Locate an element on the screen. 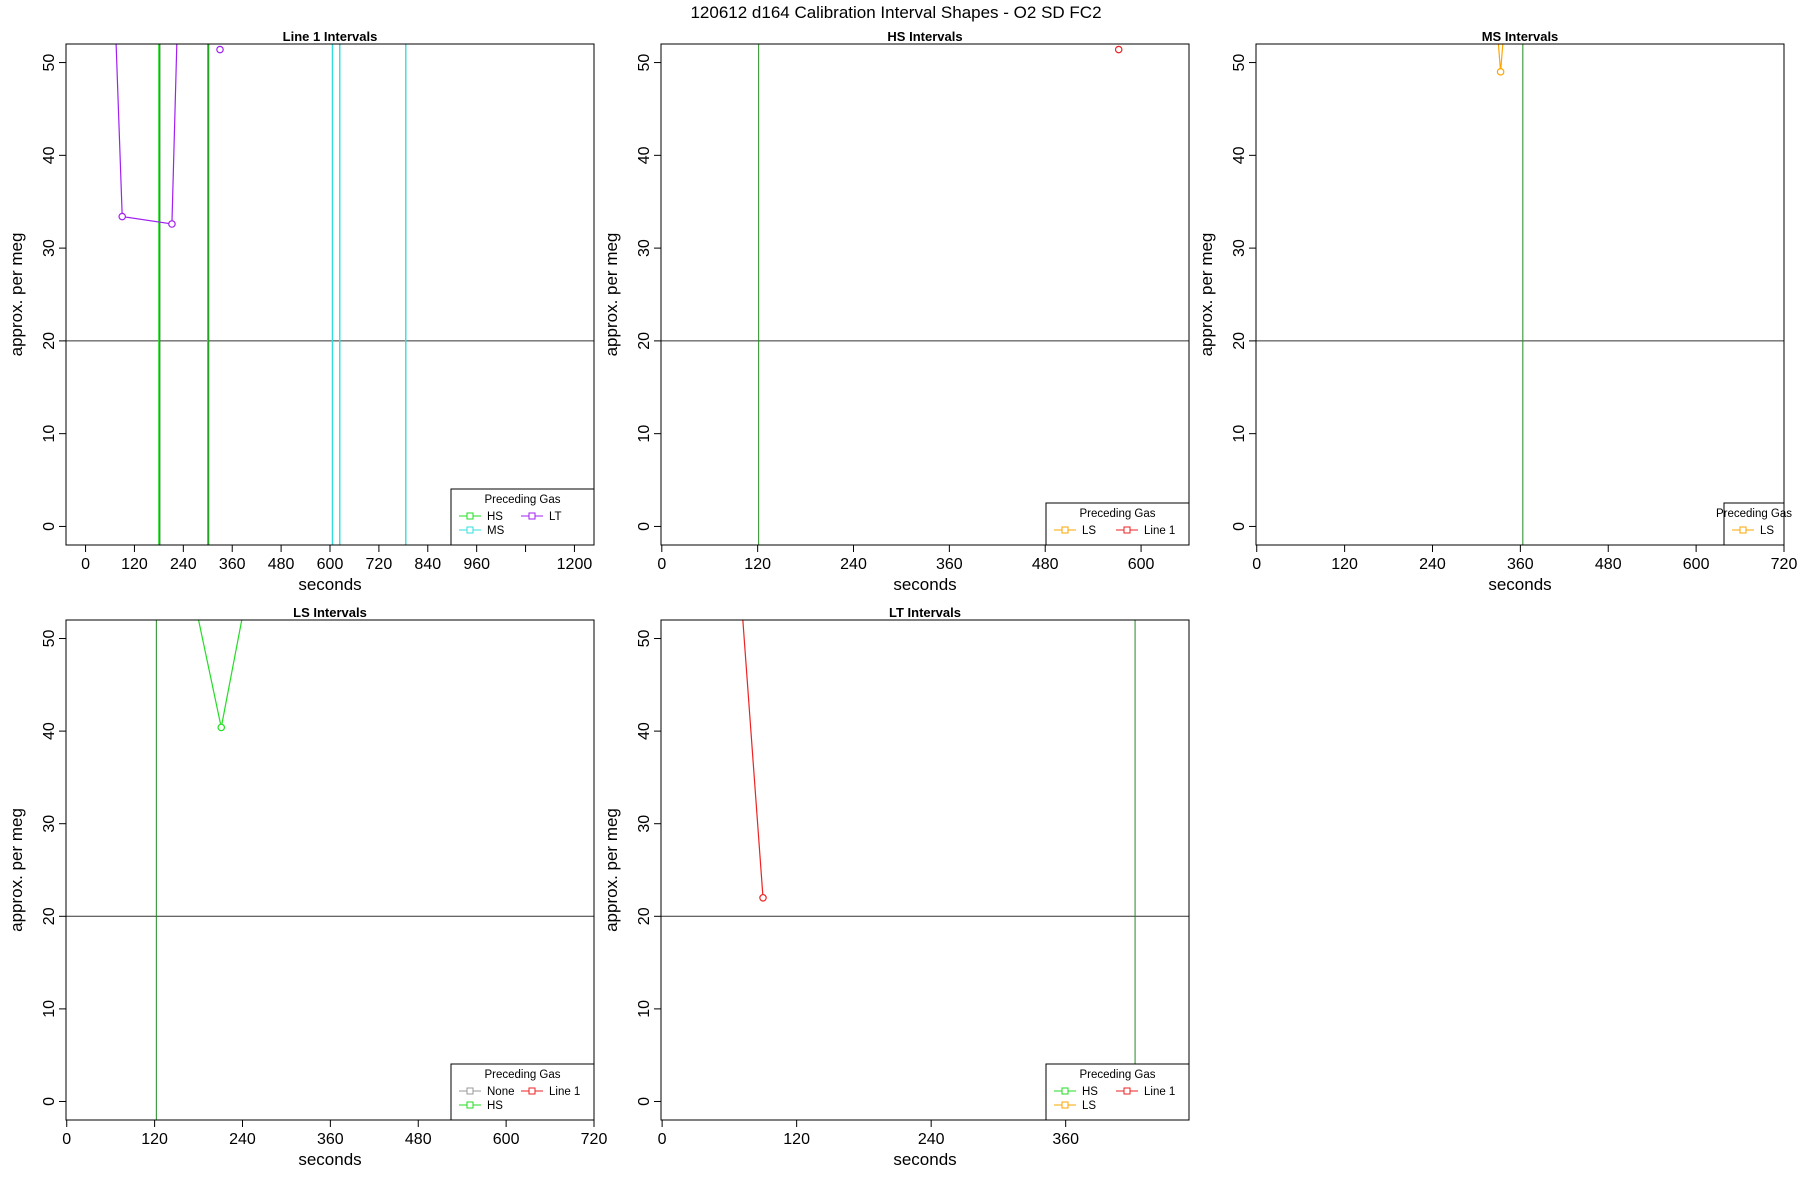 The height and width of the screenshot is (1200, 1800). legend-label: LT is located at coordinates (555, 517).